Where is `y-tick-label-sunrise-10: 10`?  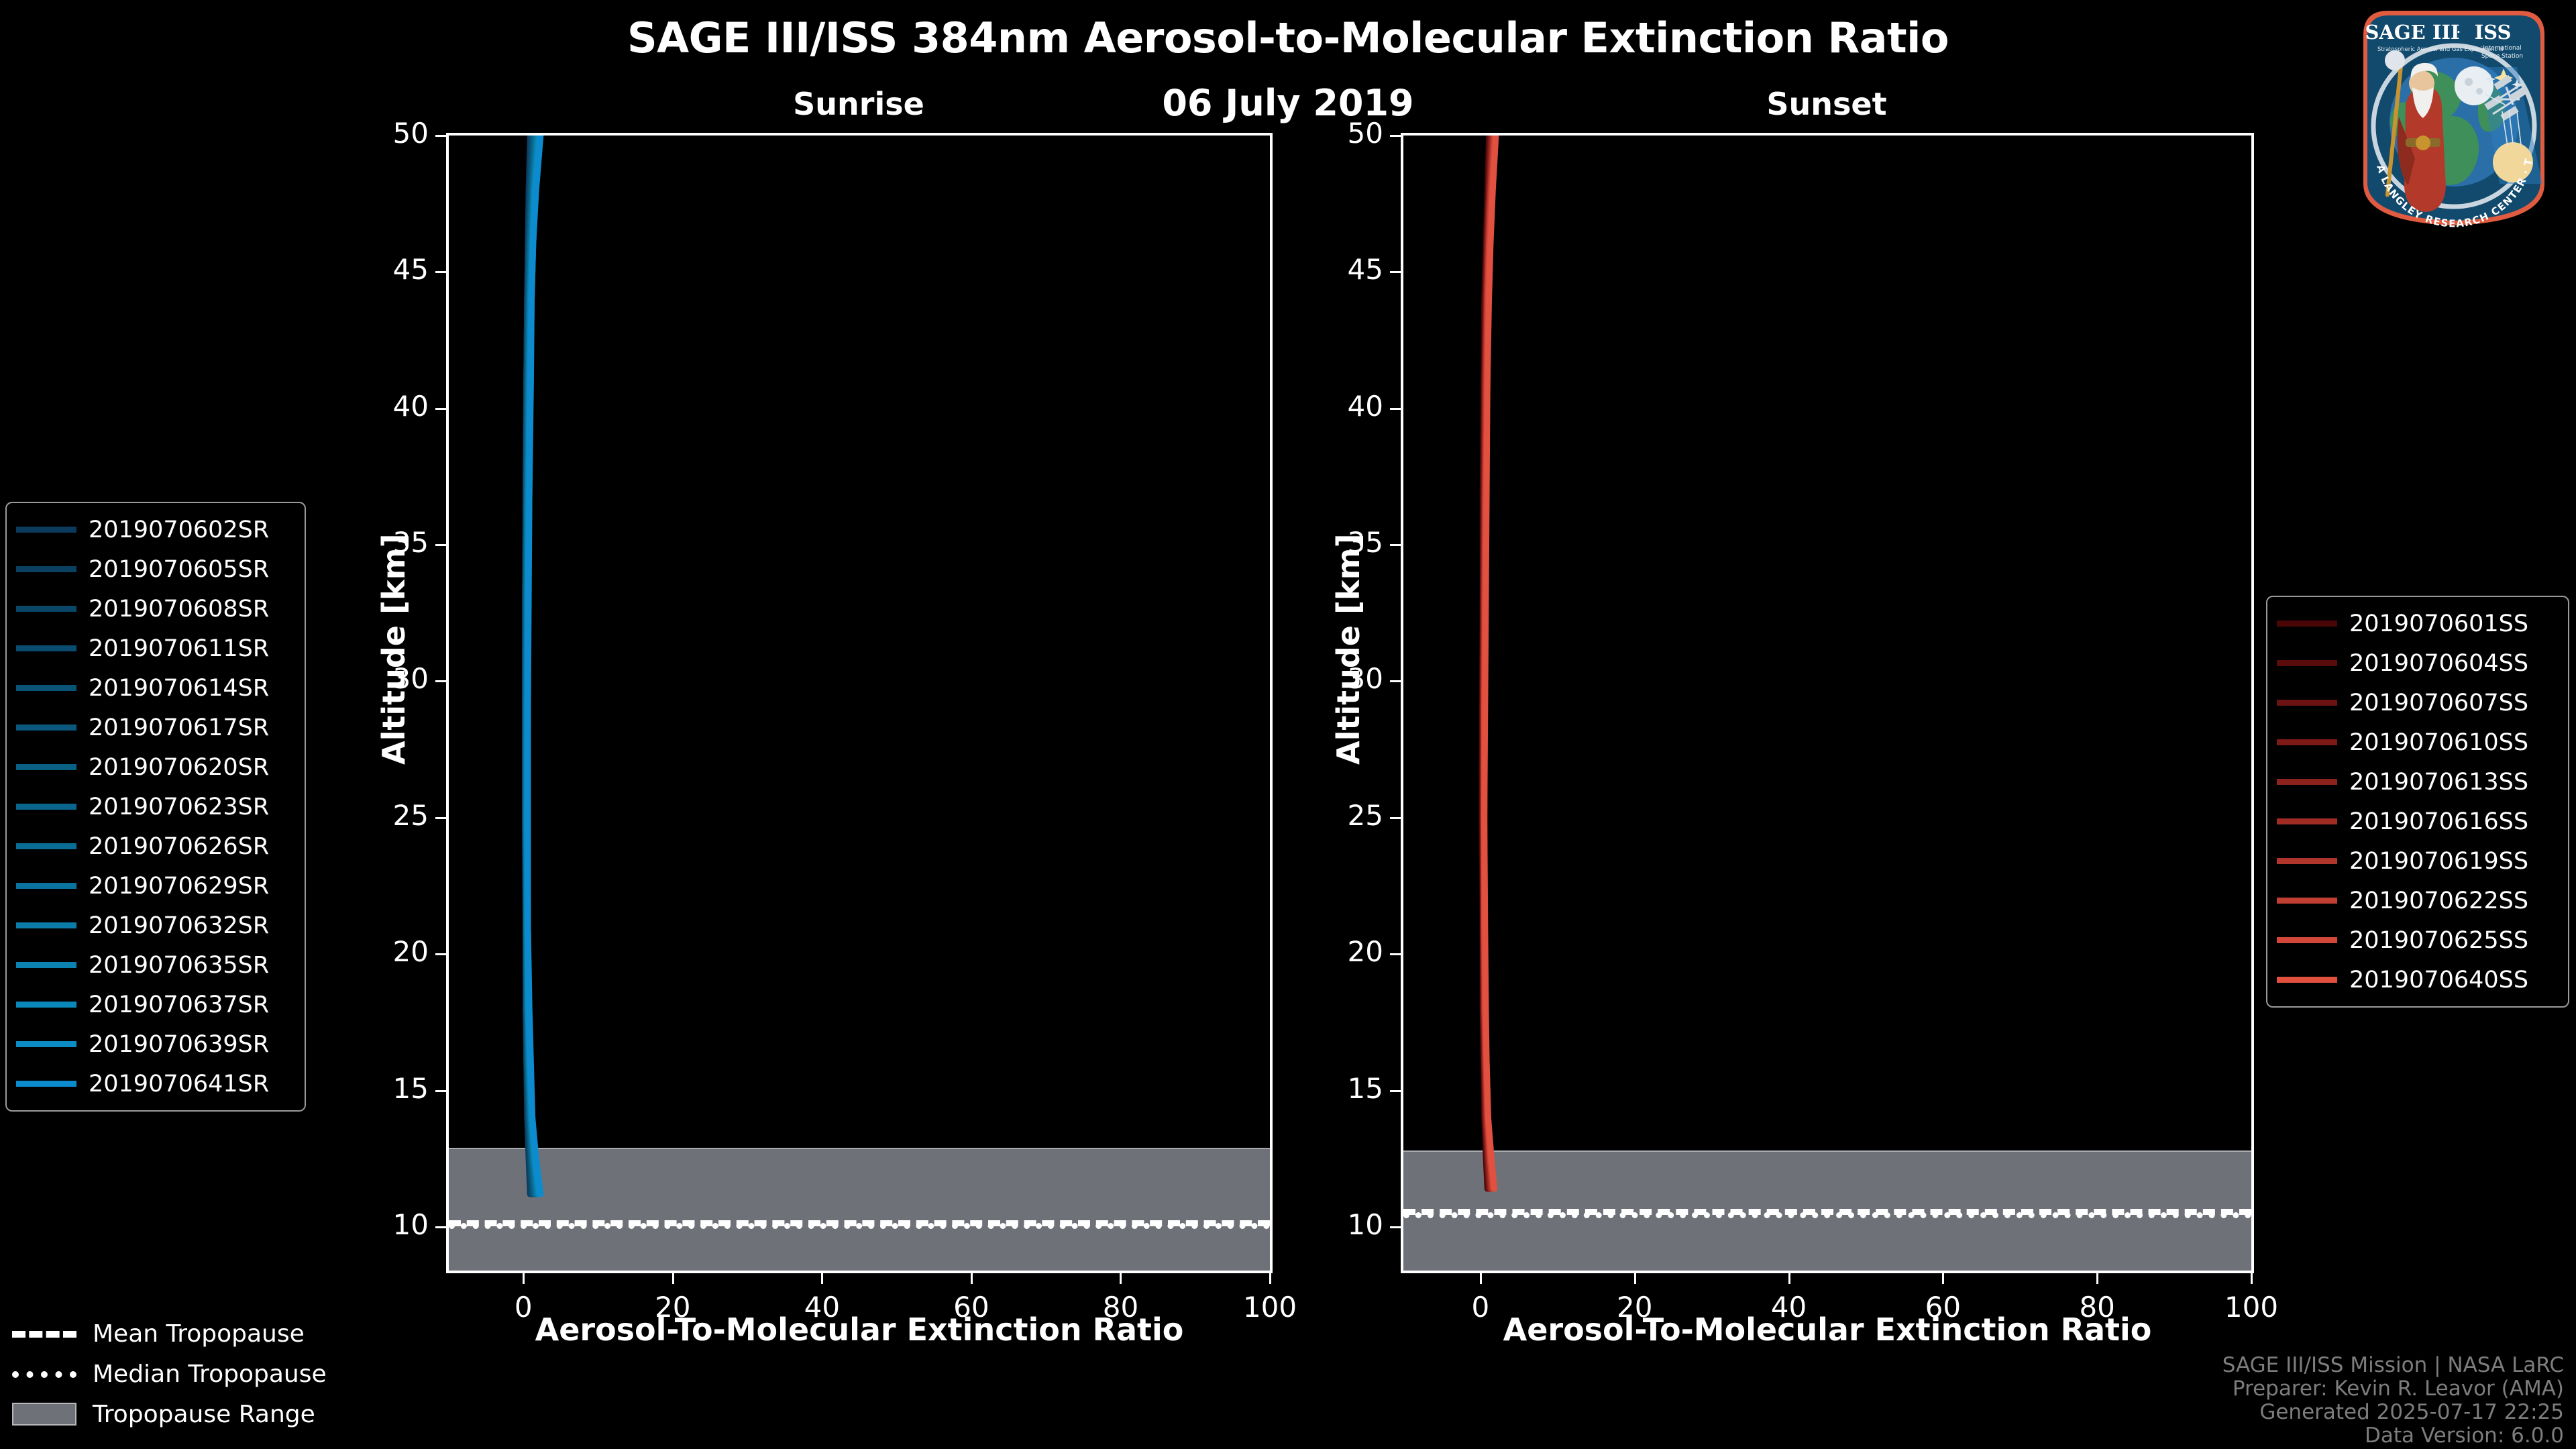
y-tick-label-sunrise-10: 10 is located at coordinates (410, 1224).